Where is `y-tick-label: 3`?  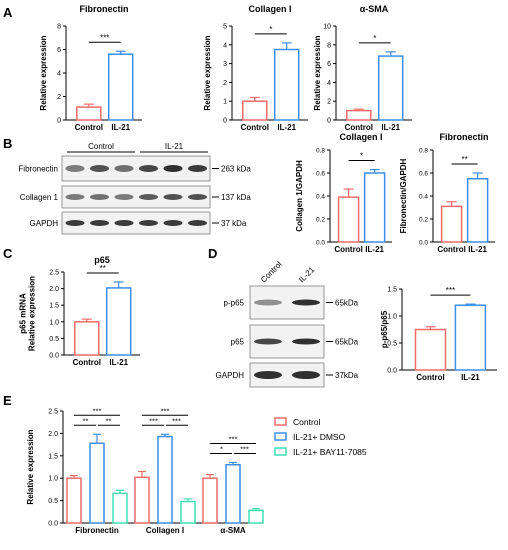 y-tick-label: 3 is located at coordinates (225, 64).